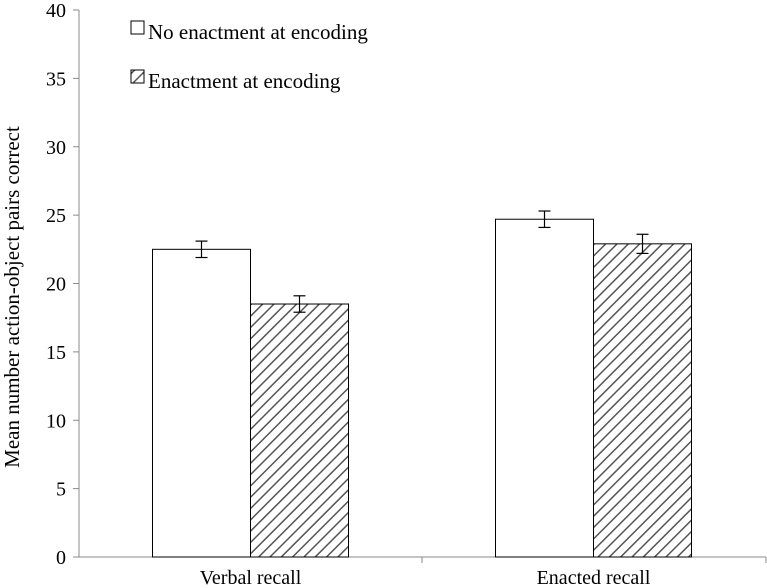 The width and height of the screenshot is (767, 588). What do you see at coordinates (56, 216) in the screenshot?
I see `y-tick-label: 25` at bounding box center [56, 216].